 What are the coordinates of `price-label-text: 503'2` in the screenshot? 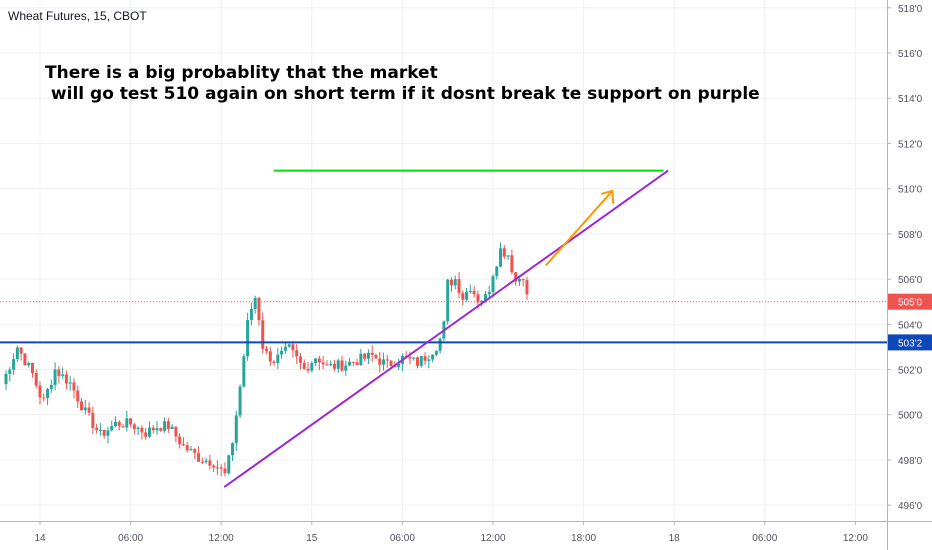 It's located at (910, 343).